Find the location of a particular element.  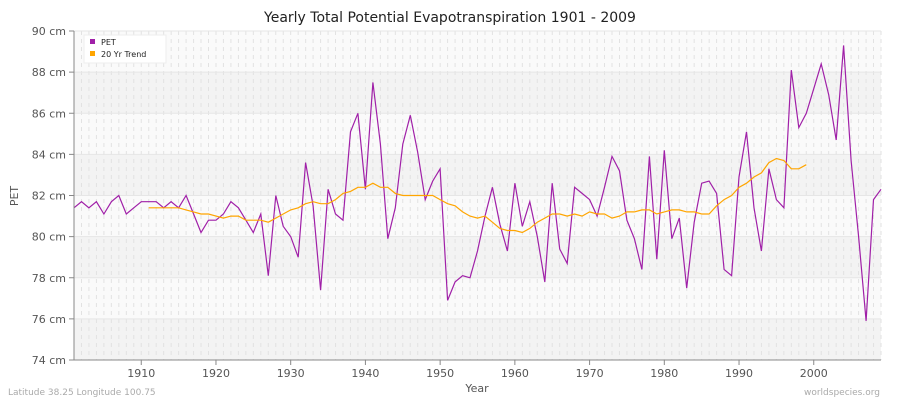

x-axis-label: Year is located at coordinates (476, 388).